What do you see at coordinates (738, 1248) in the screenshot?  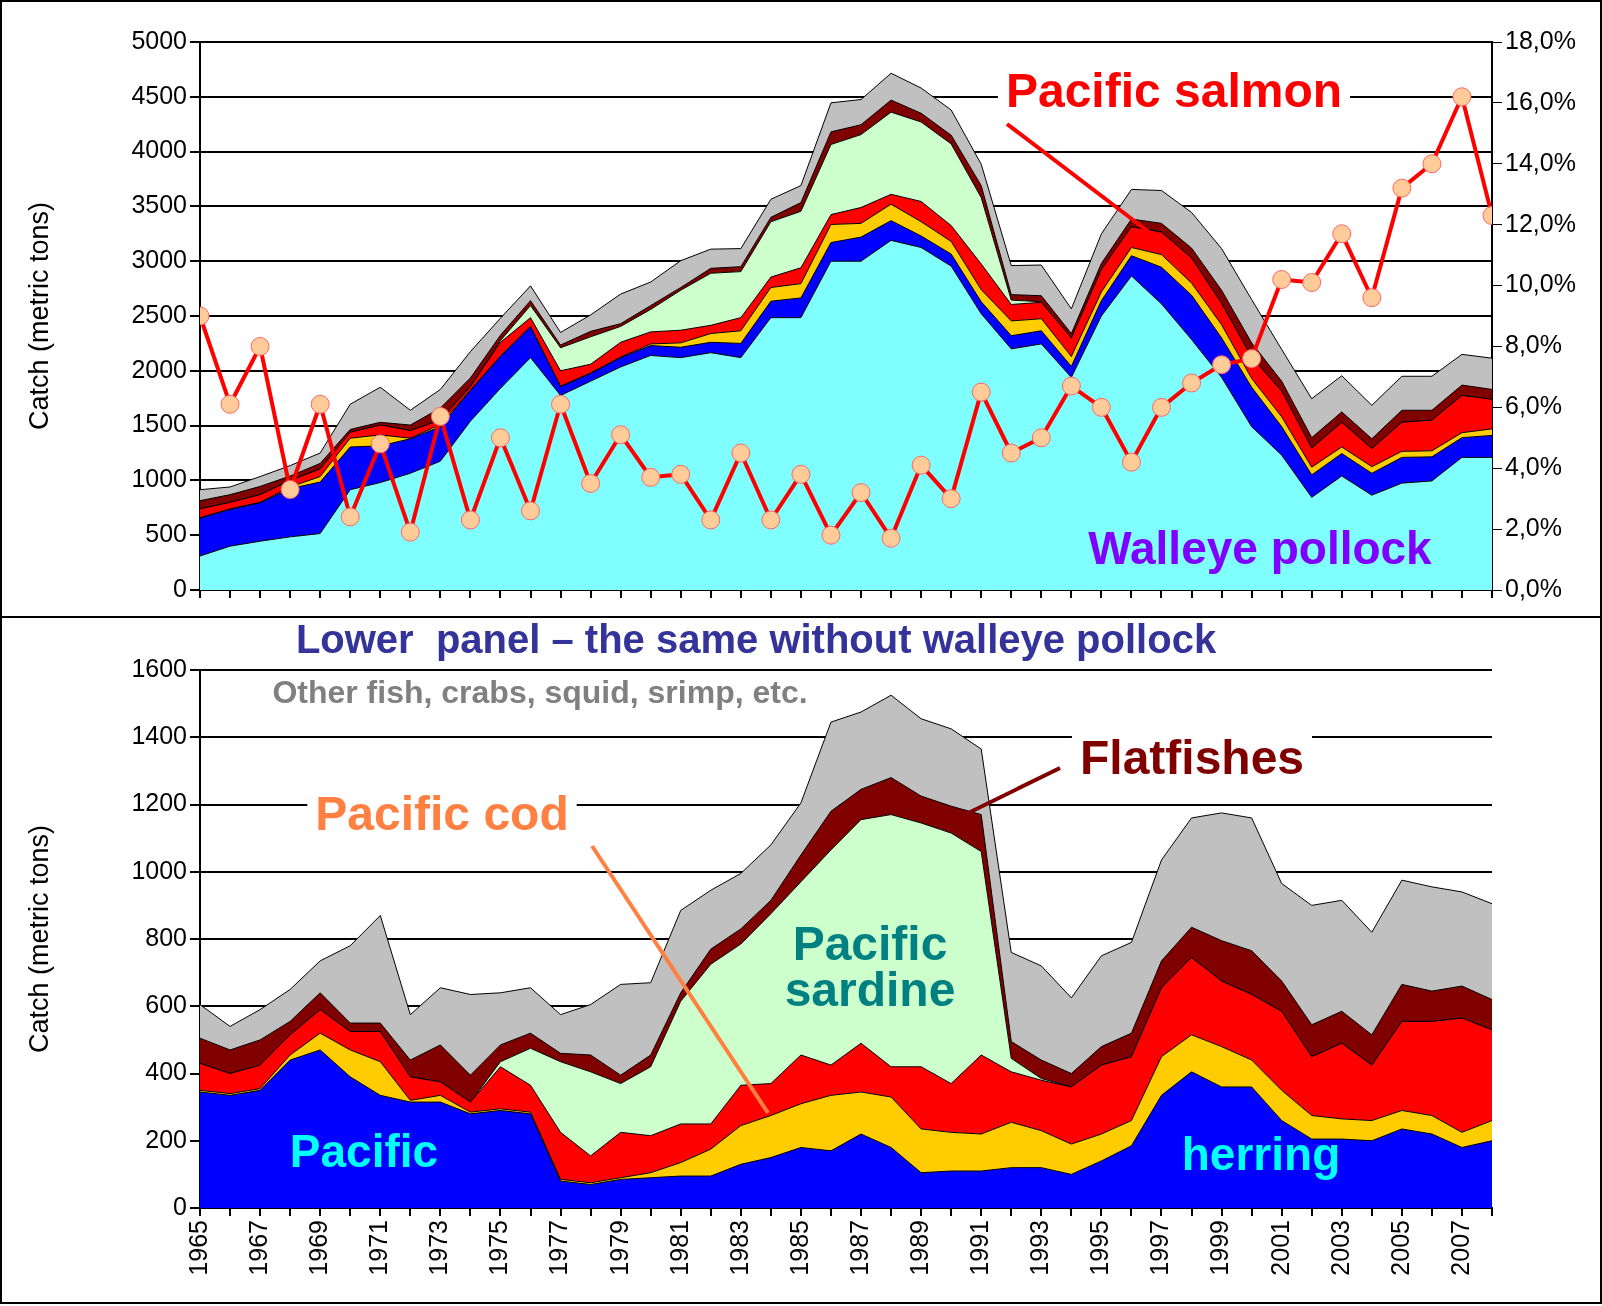 I see `x-tick-label: 1983` at bounding box center [738, 1248].